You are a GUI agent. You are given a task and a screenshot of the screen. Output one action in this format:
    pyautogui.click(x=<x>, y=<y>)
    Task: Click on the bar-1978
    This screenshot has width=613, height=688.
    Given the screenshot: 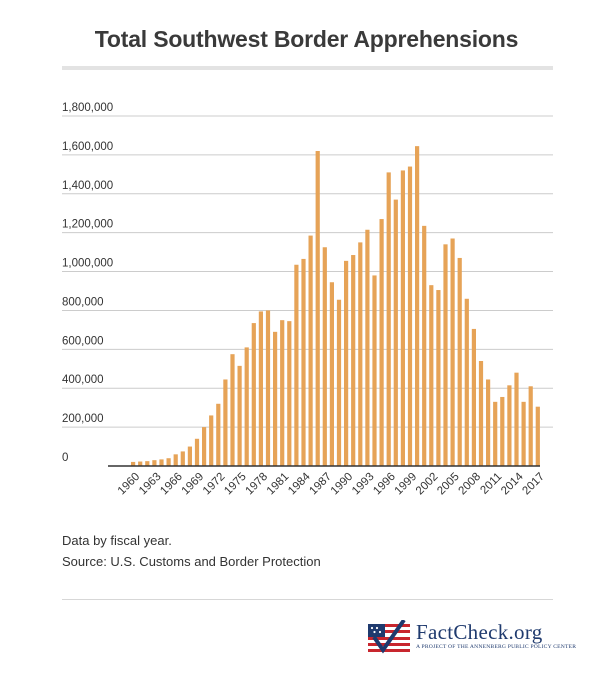 What is the action you would take?
    pyautogui.click(x=260, y=388)
    